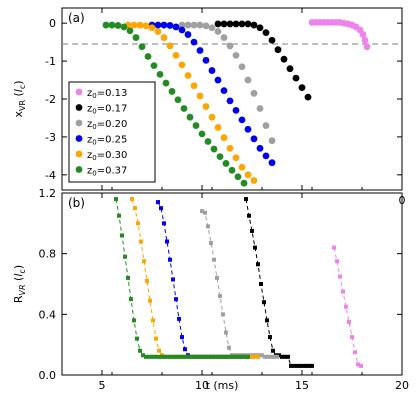 This screenshot has width=416, height=403. What do you see at coordinates (76, 203) in the screenshot?
I see `panel-b-label: (b)` at bounding box center [76, 203].